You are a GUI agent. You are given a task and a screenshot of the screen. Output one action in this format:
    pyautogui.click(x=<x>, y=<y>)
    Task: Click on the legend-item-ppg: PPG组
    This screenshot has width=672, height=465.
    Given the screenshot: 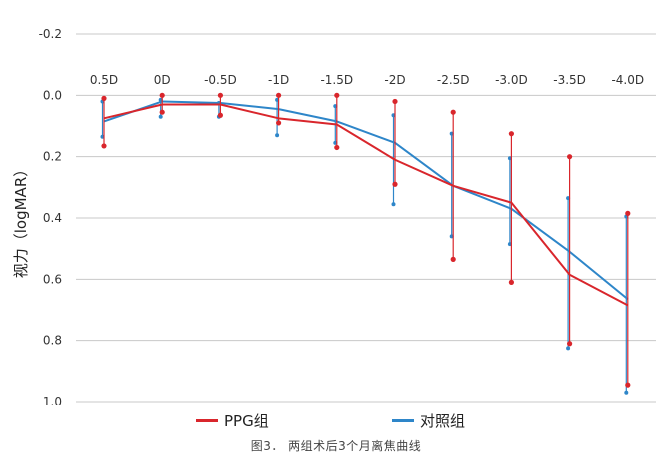 What is the action you would take?
    pyautogui.click(x=232, y=420)
    